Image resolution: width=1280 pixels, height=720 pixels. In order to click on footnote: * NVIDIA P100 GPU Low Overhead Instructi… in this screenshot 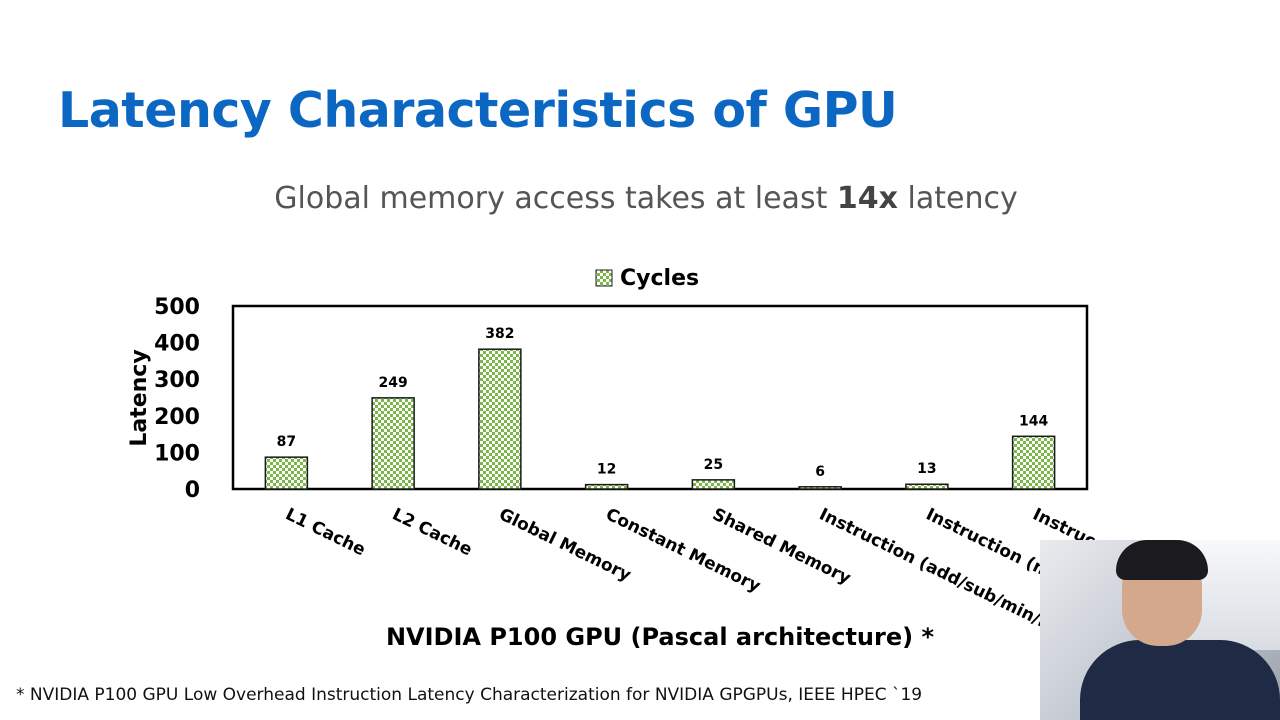, I will do `click(469, 695)`.